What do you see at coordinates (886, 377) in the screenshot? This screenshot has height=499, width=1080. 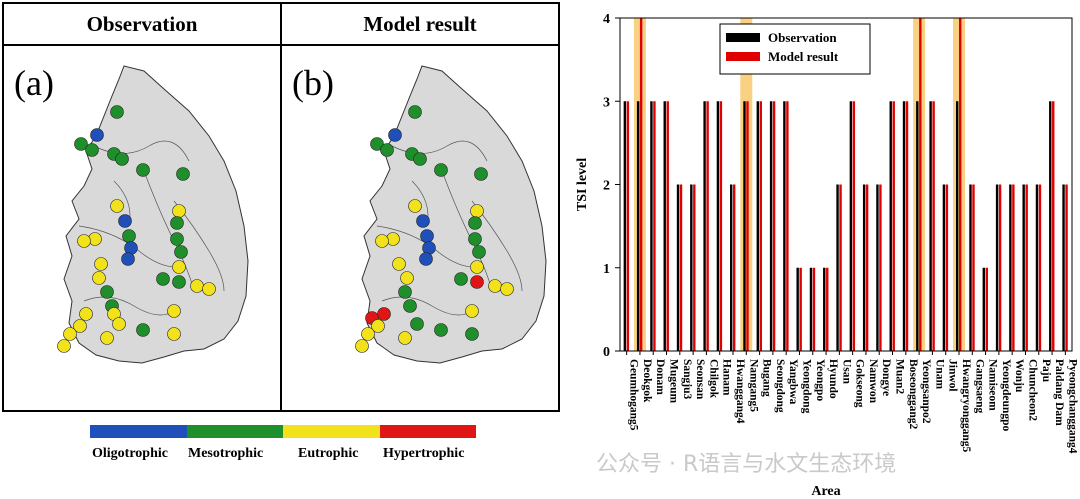 I see `x-tick-label: Dongye` at bounding box center [886, 377].